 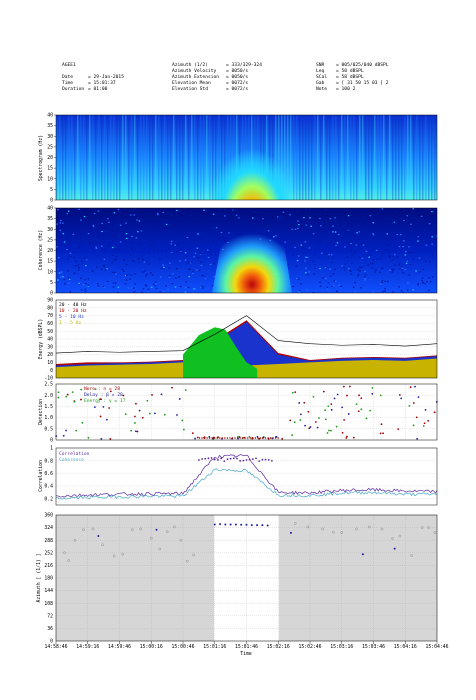 What do you see at coordinates (50, 240) in the screenshot?
I see `y-tick-label: 25` at bounding box center [50, 240].